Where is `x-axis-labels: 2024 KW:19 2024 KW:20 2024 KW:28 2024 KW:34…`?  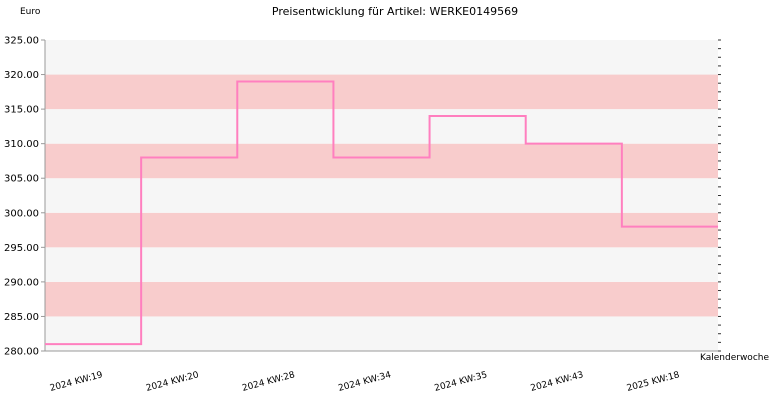
x-axis-labels: 2024 KW:19 2024 KW:20 2024 KW:28 2024 KW:34… is located at coordinates (365, 382).